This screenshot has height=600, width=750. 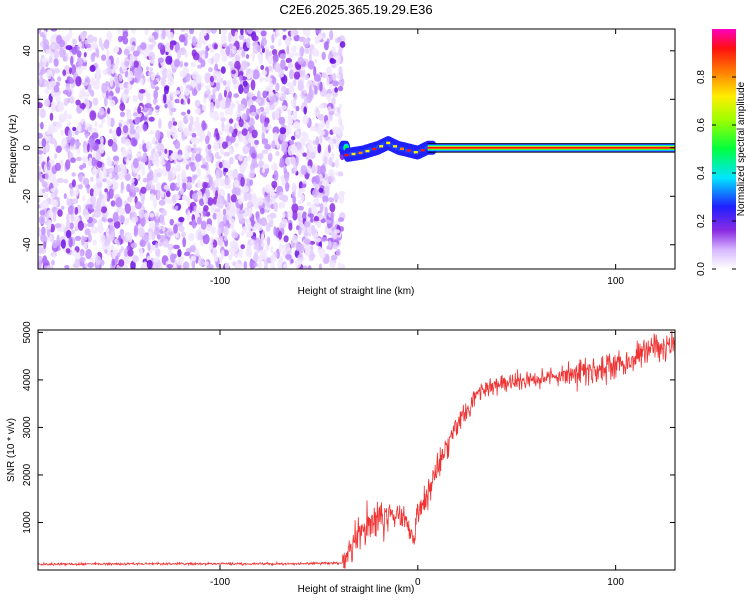 What do you see at coordinates (615, 582) in the screenshot?
I see `x-tick-label: 100` at bounding box center [615, 582].